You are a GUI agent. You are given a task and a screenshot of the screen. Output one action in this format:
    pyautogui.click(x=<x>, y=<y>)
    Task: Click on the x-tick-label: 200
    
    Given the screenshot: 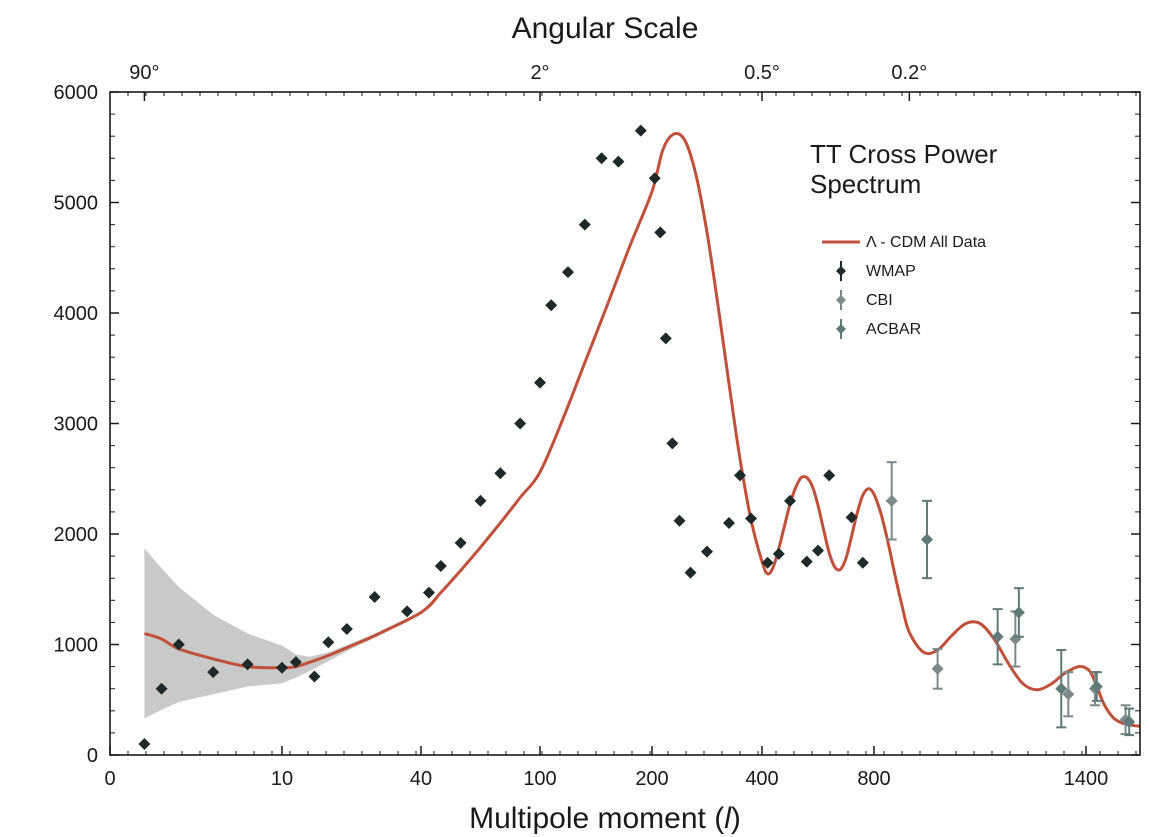 What is the action you would take?
    pyautogui.click(x=651, y=779)
    